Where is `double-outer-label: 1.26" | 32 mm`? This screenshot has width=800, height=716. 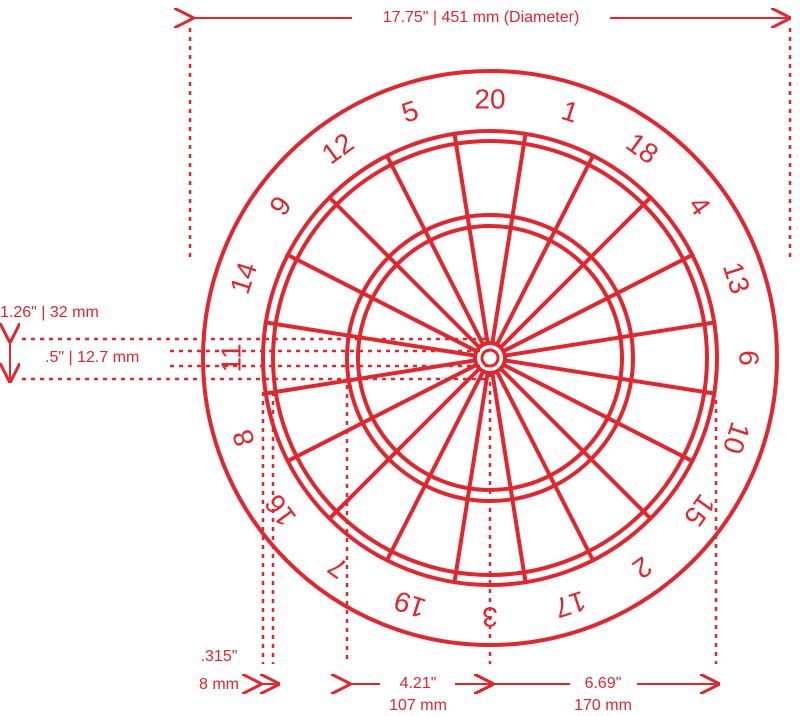
double-outer-label: 1.26" | 32 mm is located at coordinates (49, 312).